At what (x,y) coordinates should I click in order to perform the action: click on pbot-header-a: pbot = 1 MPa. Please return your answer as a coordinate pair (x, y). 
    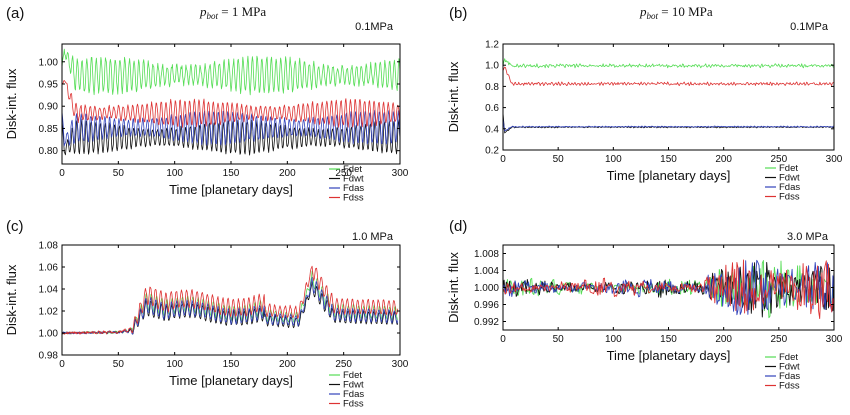
    Looking at the image, I should click on (232, 12).